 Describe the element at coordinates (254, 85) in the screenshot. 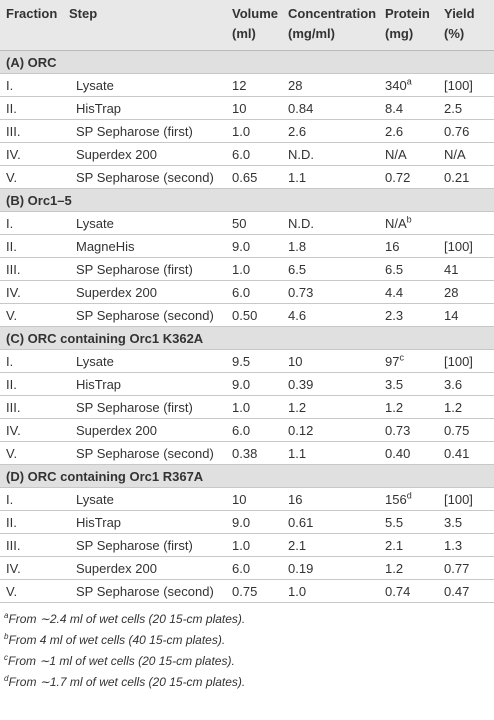

I see `volume-cell: 12` at that location.